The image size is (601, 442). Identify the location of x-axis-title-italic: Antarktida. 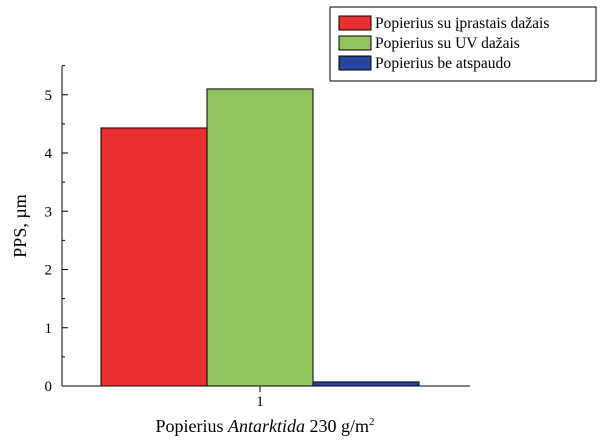
(266, 426).